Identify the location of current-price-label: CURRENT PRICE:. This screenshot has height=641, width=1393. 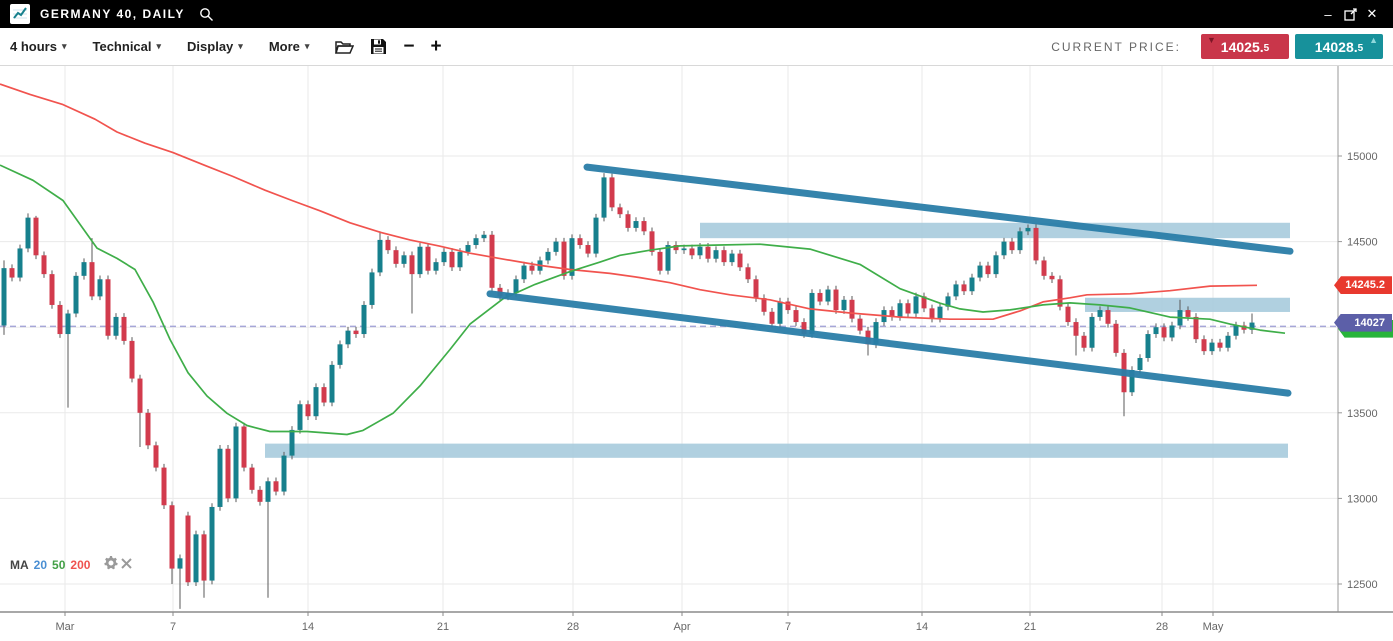
(1116, 46).